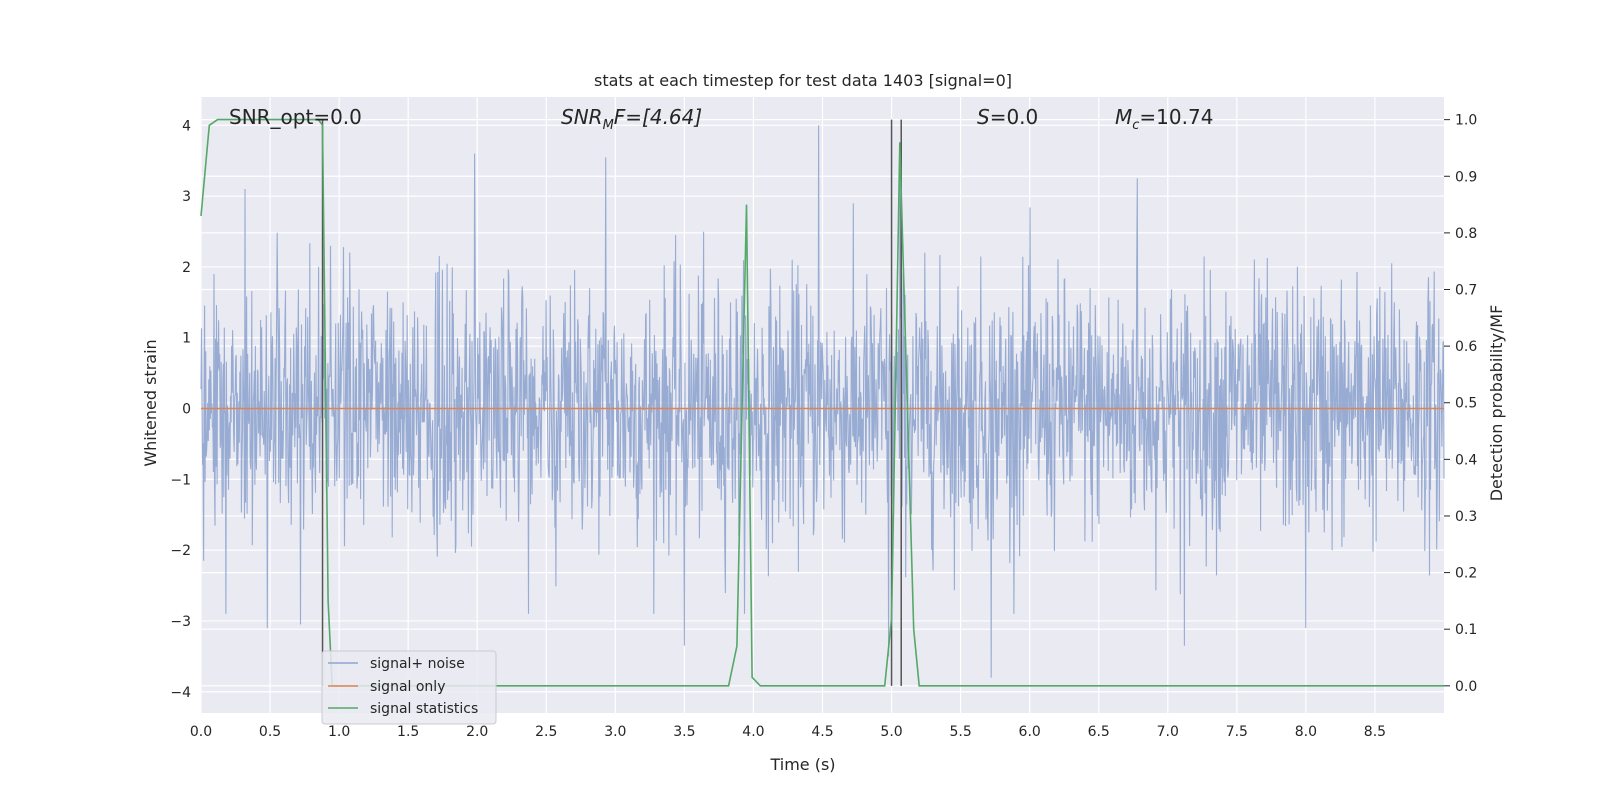 Image resolution: width=1600 pixels, height=800 pixels. What do you see at coordinates (1099, 732) in the screenshot?
I see `x-tick-label: 6.5` at bounding box center [1099, 732].